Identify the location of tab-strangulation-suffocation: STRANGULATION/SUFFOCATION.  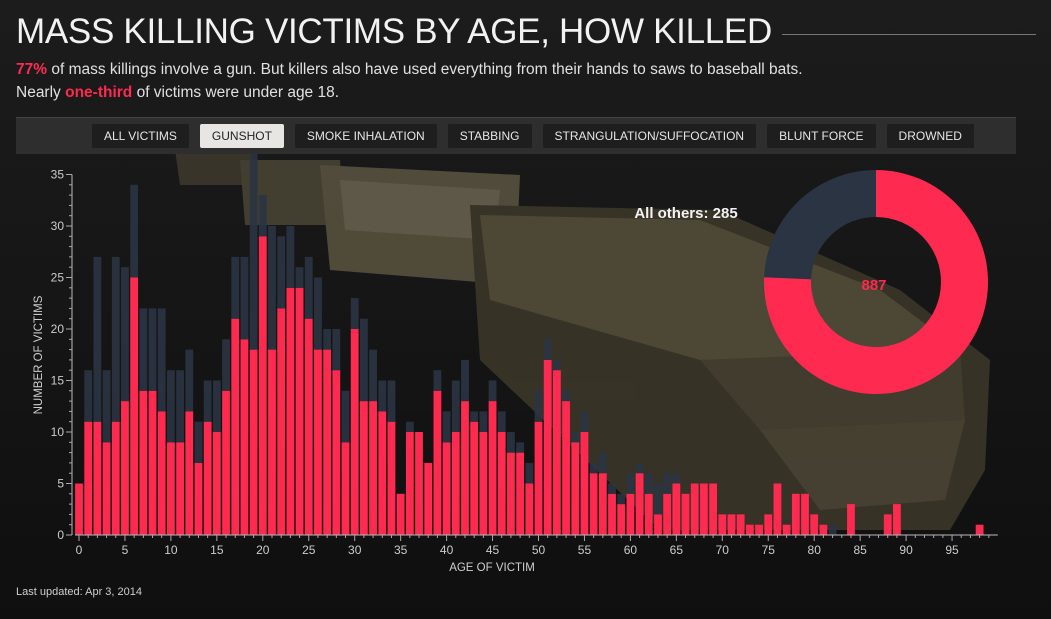
(649, 136).